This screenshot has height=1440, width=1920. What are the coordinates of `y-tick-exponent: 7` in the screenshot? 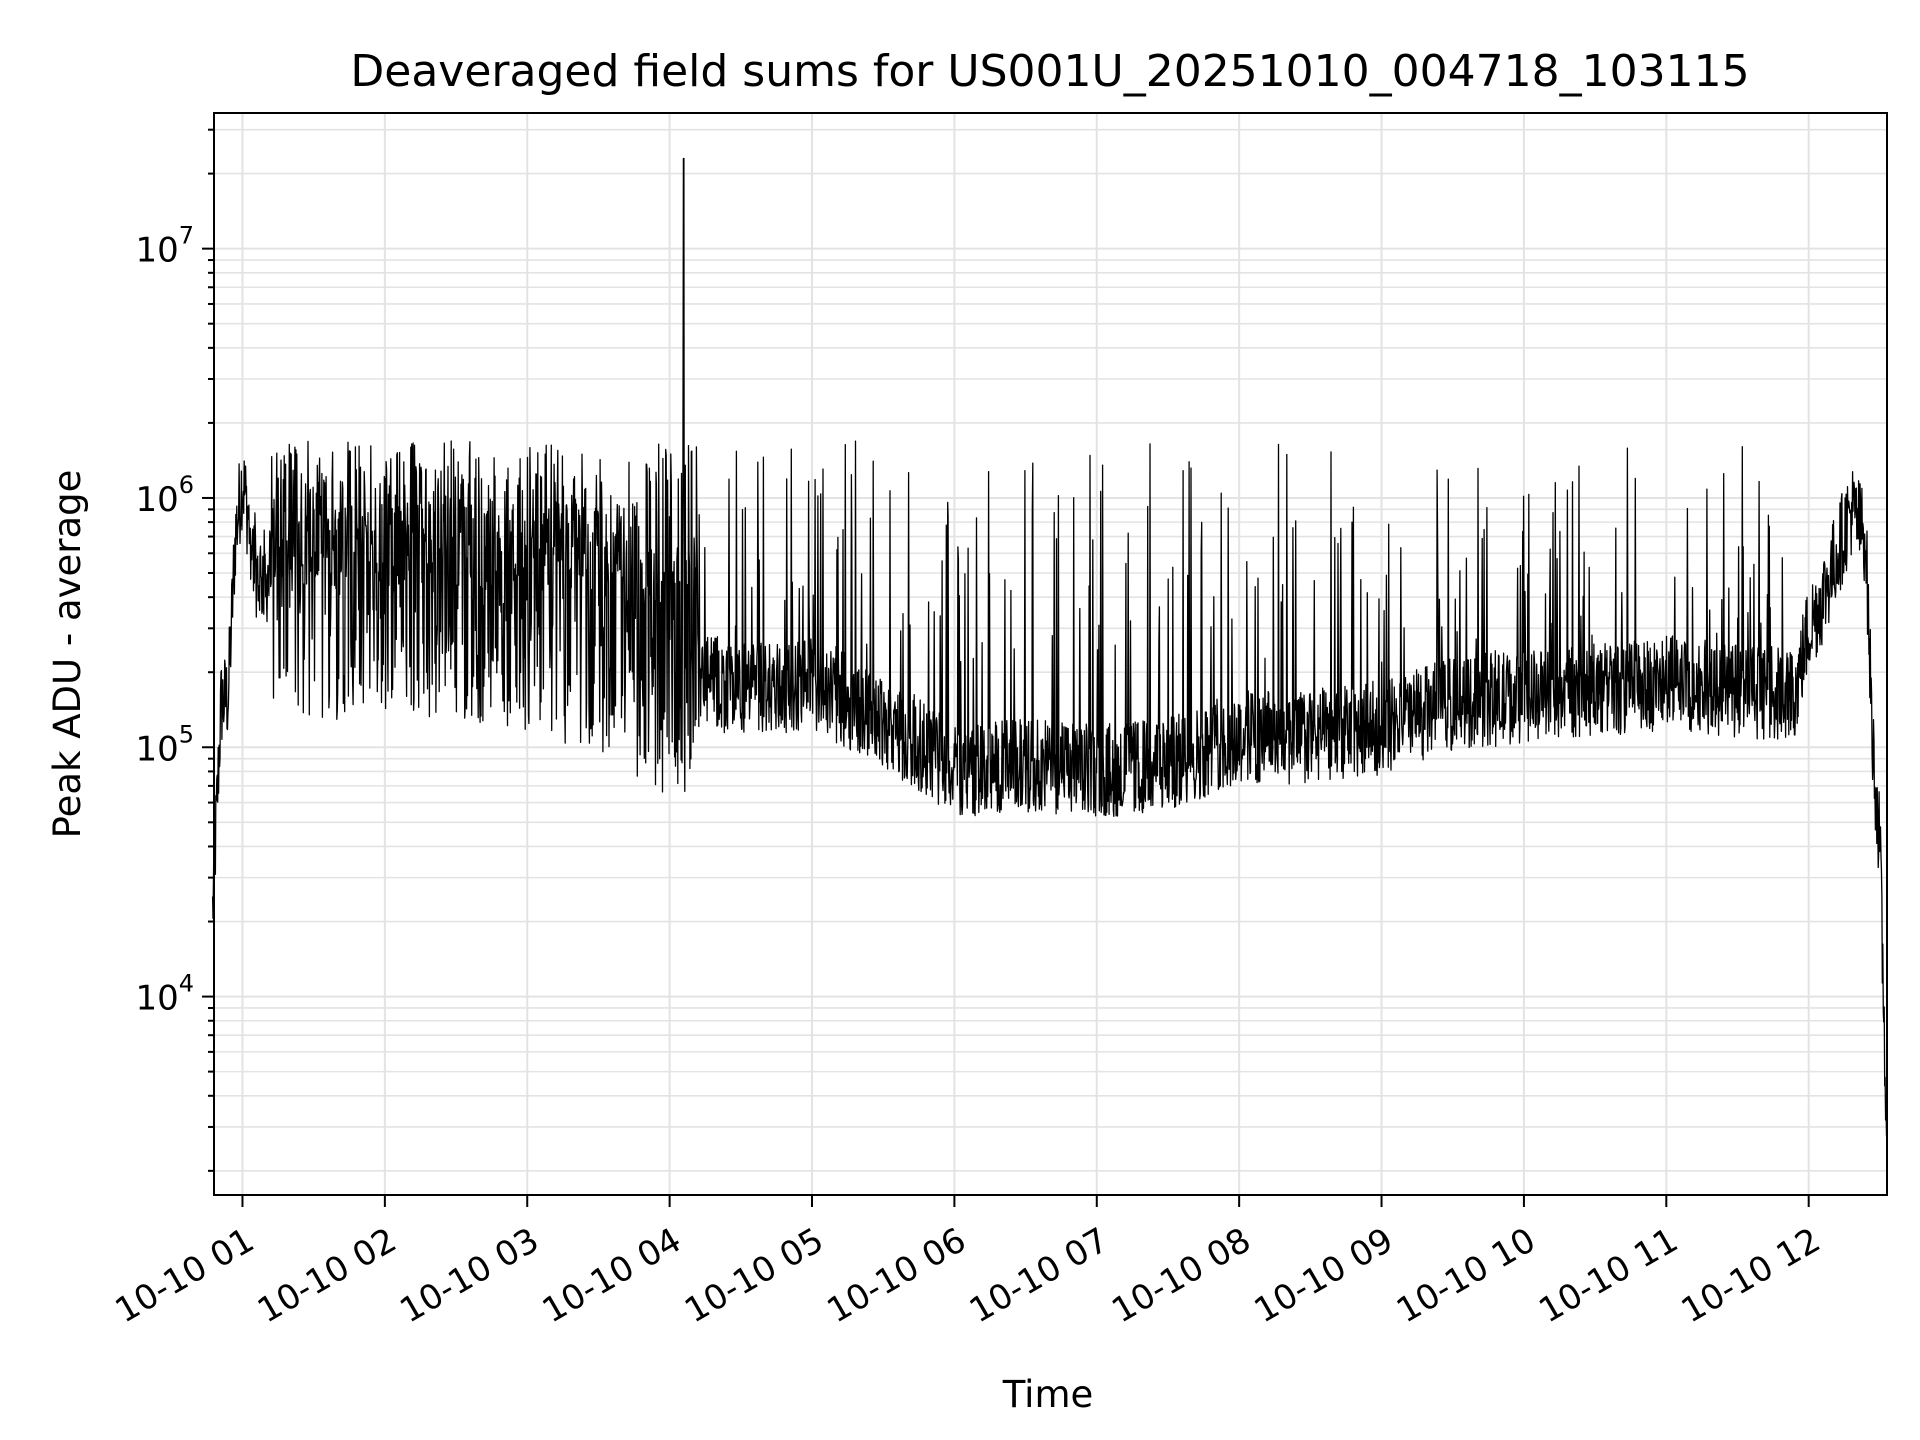 It's located at (186, 236).